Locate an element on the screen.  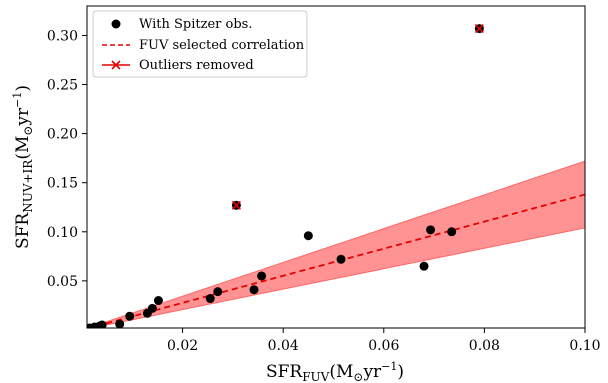
legend-dot-marker is located at coordinates (116, 24).